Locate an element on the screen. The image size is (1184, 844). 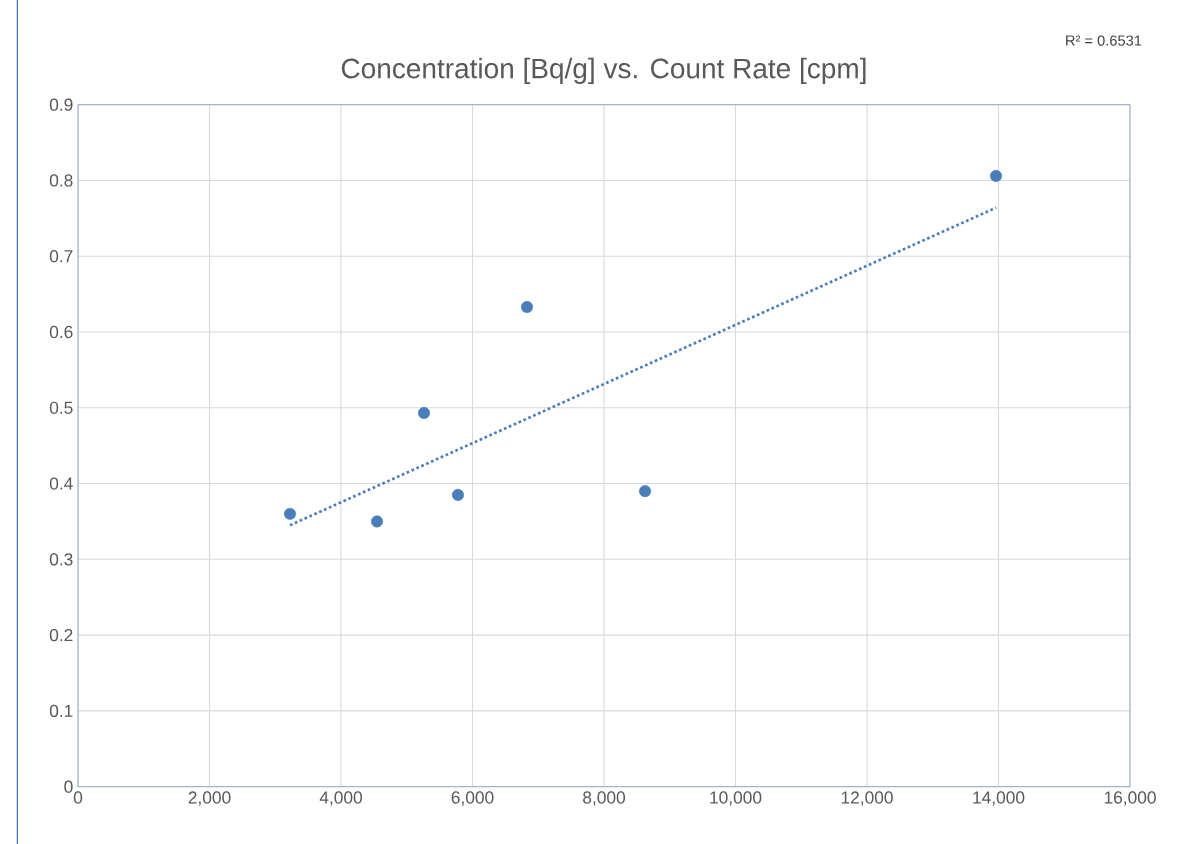
y-tick-label: 0.7 is located at coordinates (61, 256).